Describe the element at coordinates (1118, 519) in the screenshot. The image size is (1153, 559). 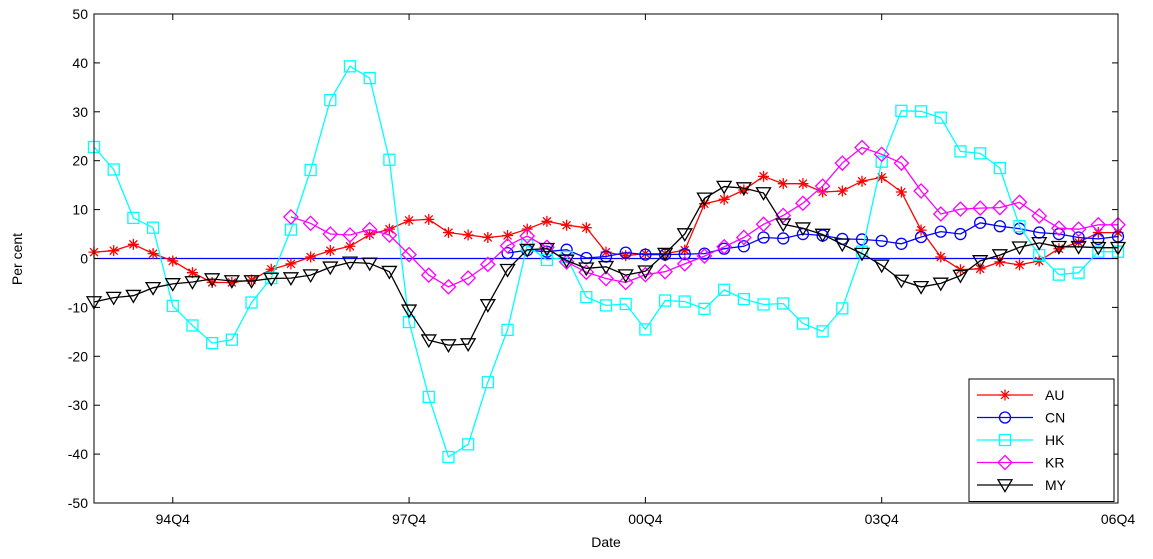
I see `x-tick-label: 06Q4` at that location.